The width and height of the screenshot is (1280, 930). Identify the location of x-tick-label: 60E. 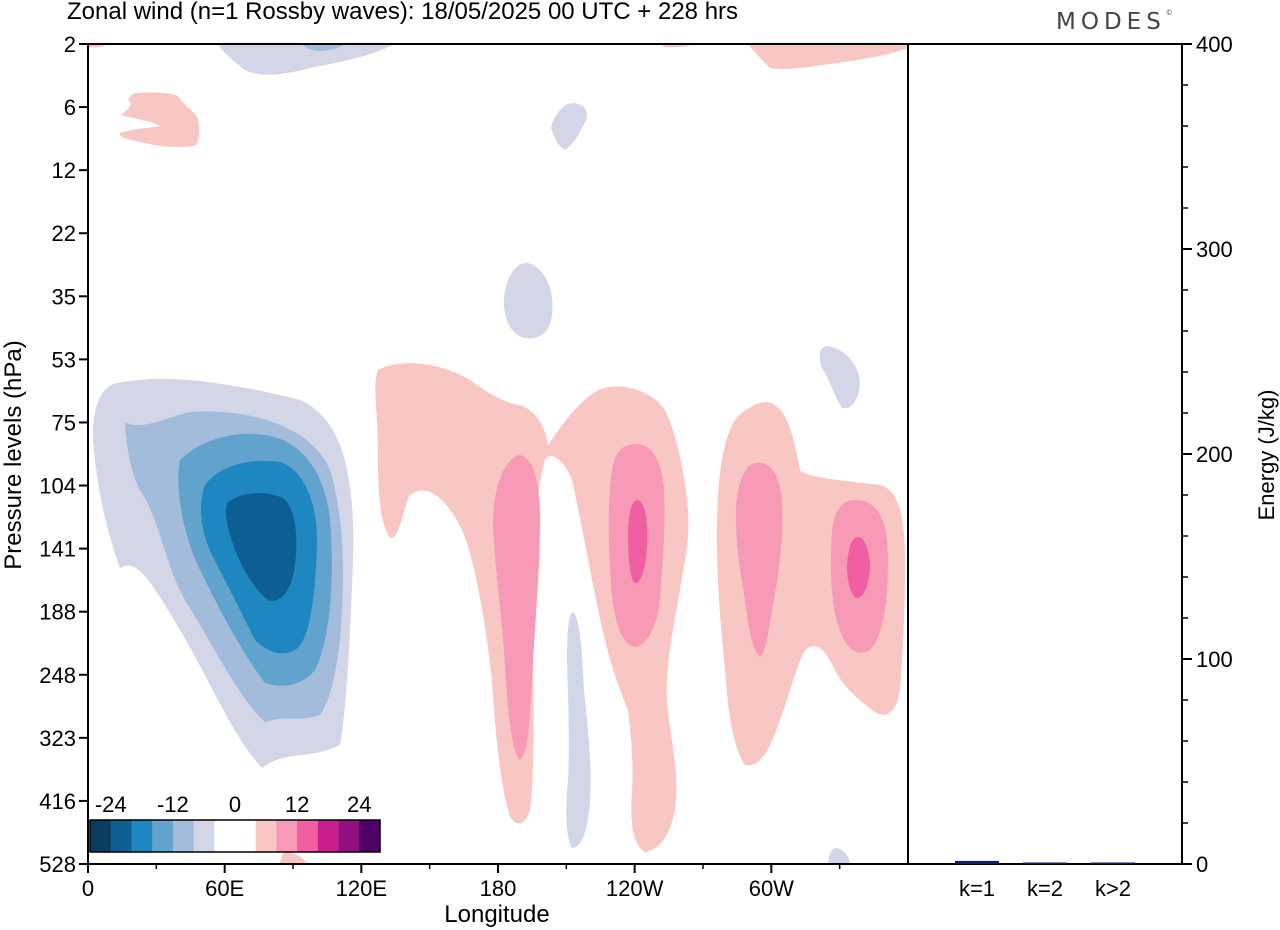
(224, 888).